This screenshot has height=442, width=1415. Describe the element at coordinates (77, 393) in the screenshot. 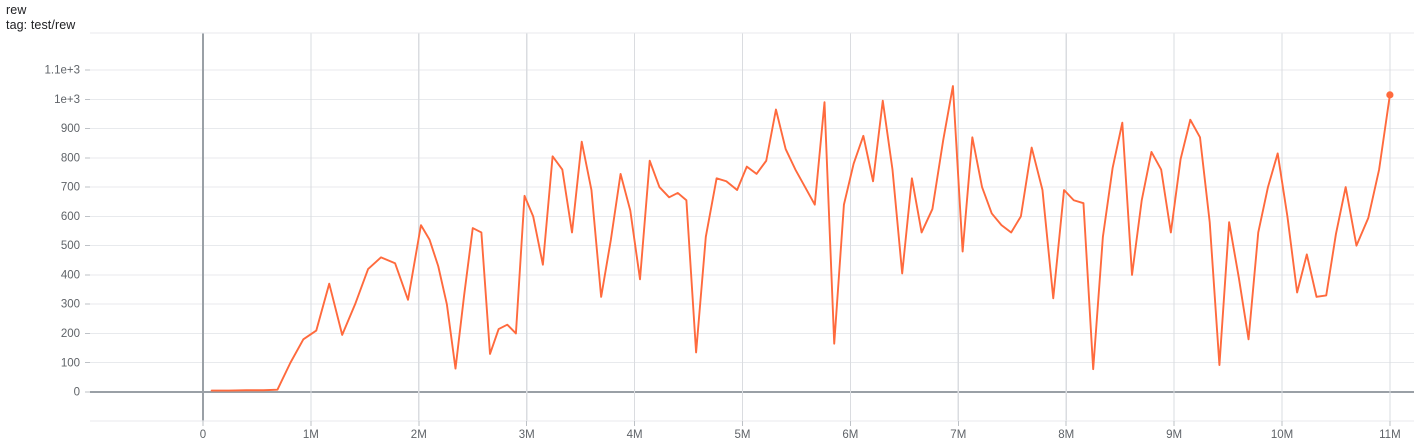

I see `y-tick-label: 0` at that location.